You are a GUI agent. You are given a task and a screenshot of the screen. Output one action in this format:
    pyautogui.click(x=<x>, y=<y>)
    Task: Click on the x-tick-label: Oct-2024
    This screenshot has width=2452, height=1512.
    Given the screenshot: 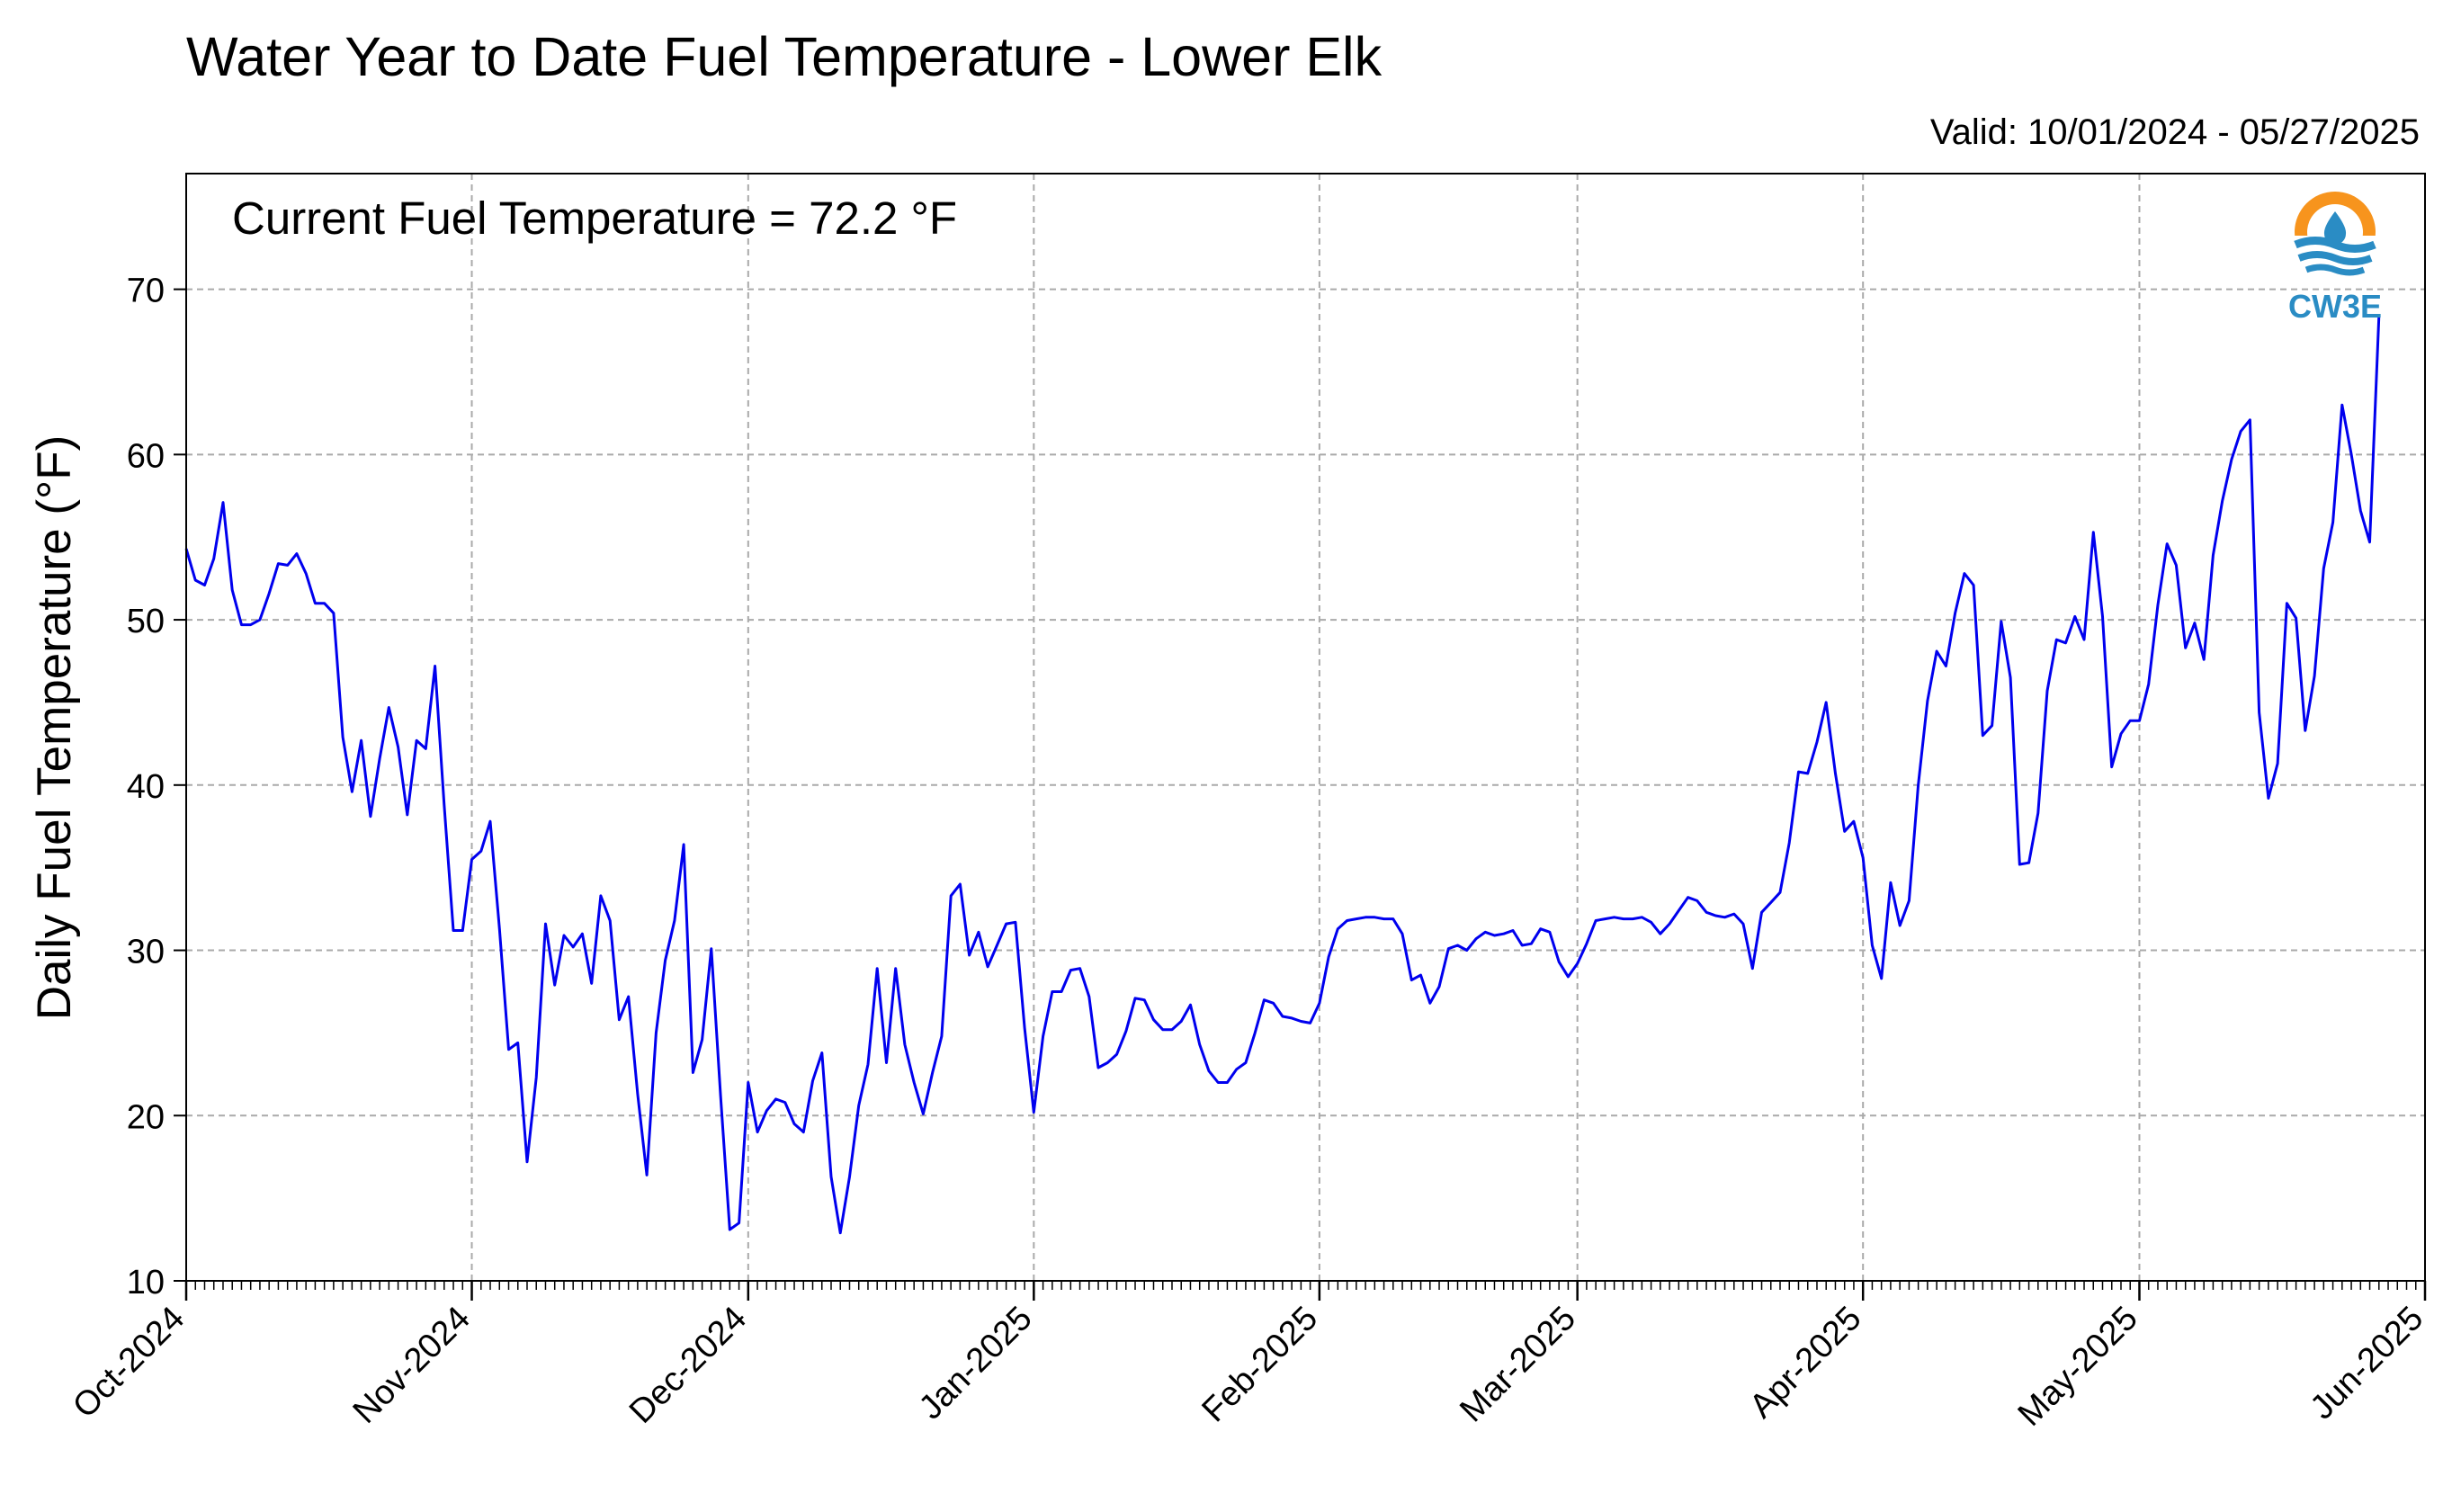 What is the action you would take?
    pyautogui.click(x=129, y=1363)
    